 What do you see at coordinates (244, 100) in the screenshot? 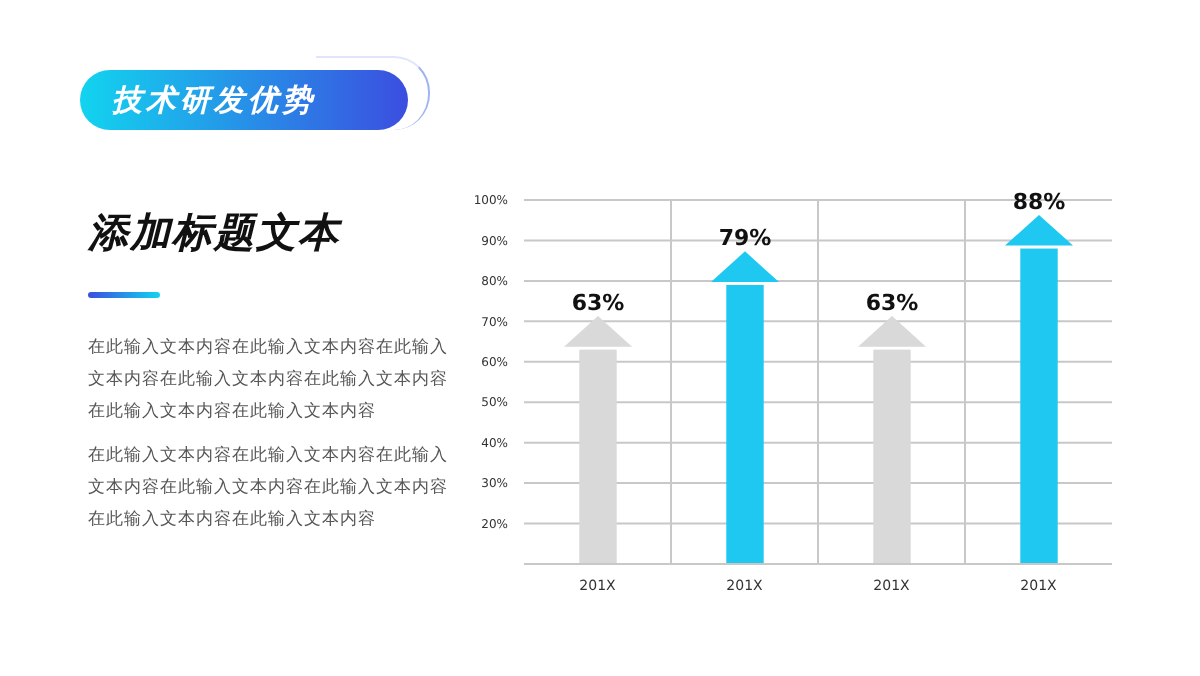
I see `text: 技术研发优势` at bounding box center [244, 100].